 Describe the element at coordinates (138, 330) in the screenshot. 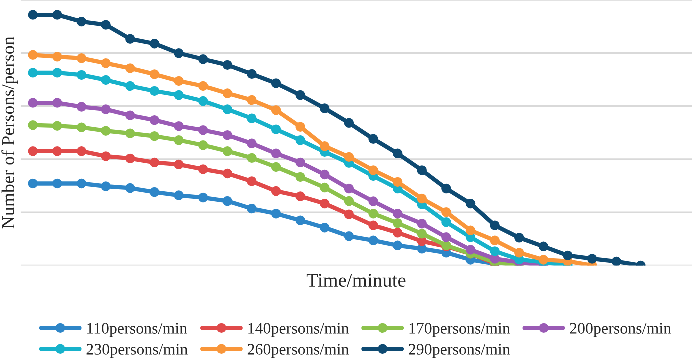

I see `legend-label: 110persons/min` at that location.